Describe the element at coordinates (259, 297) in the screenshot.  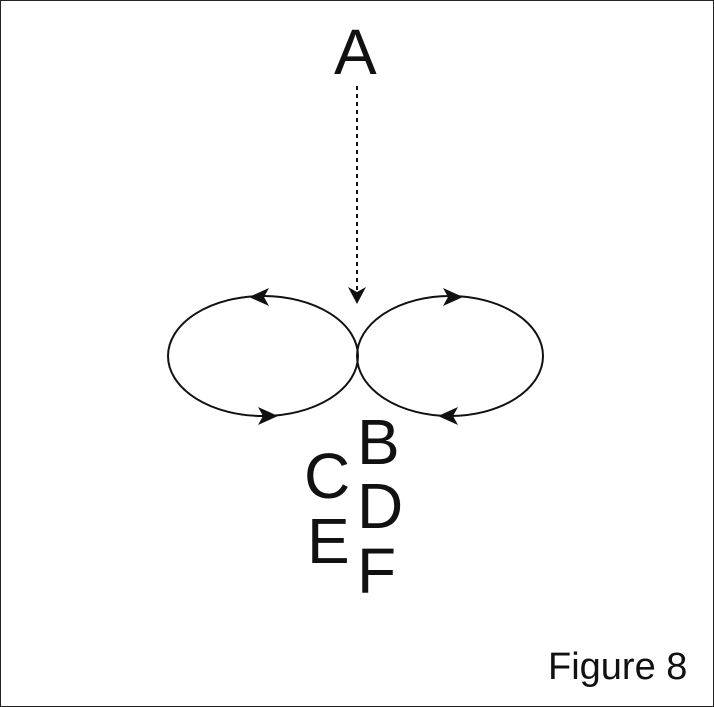
I see `left-loop-top-arrow` at that location.